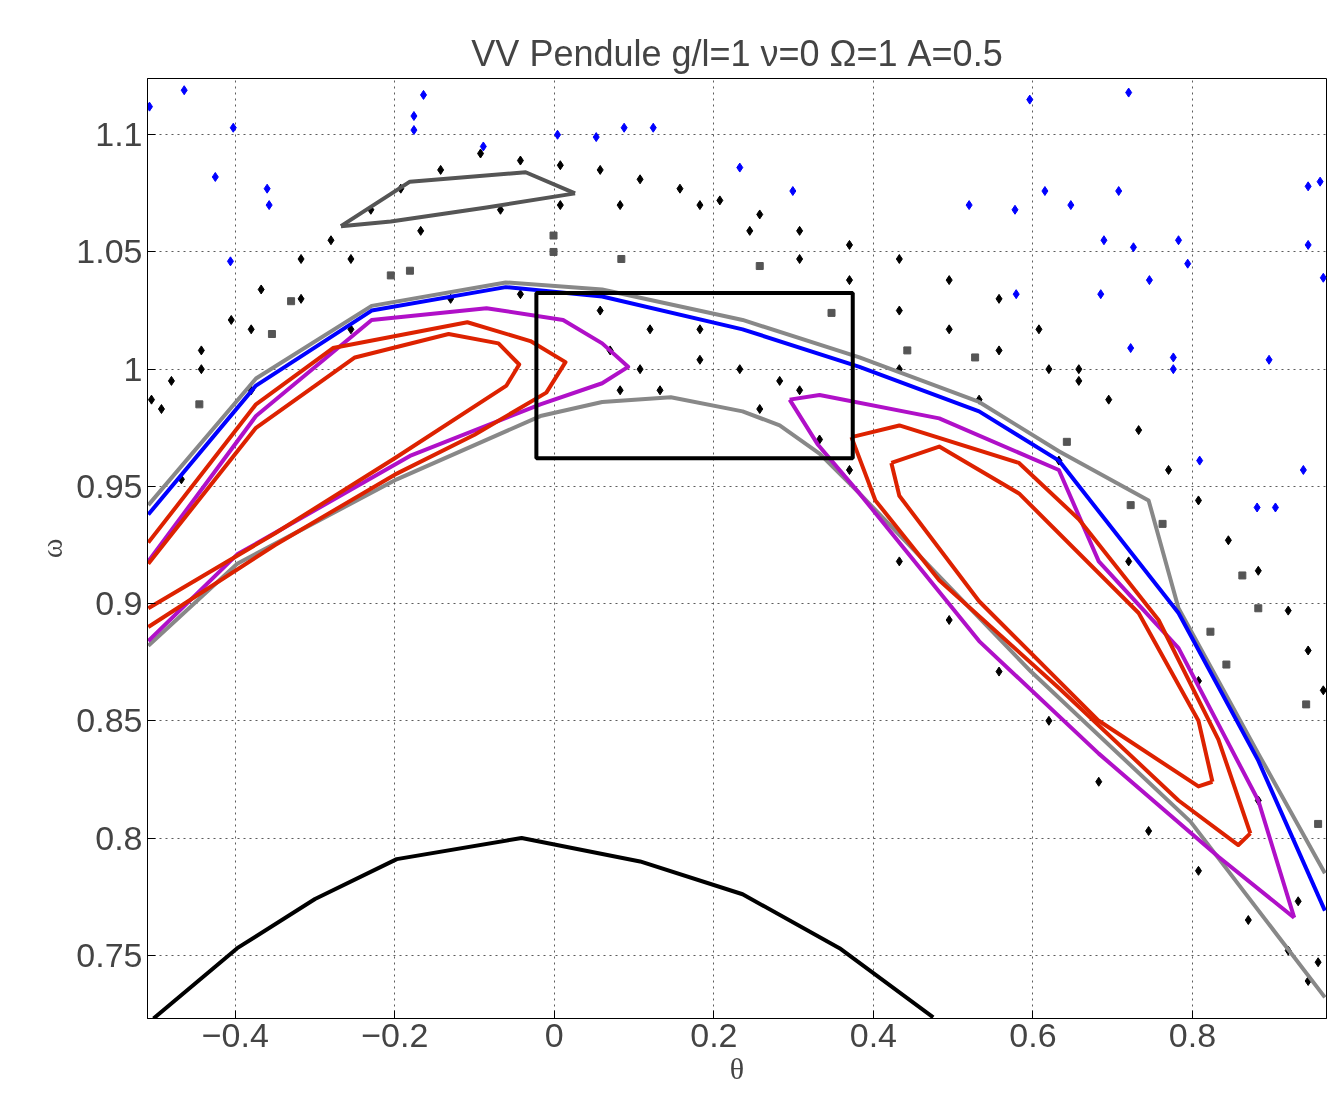 This screenshot has height=1113, width=1328. Describe the element at coordinates (395, 1034) in the screenshot. I see `x-tick-label: −0.2` at that location.